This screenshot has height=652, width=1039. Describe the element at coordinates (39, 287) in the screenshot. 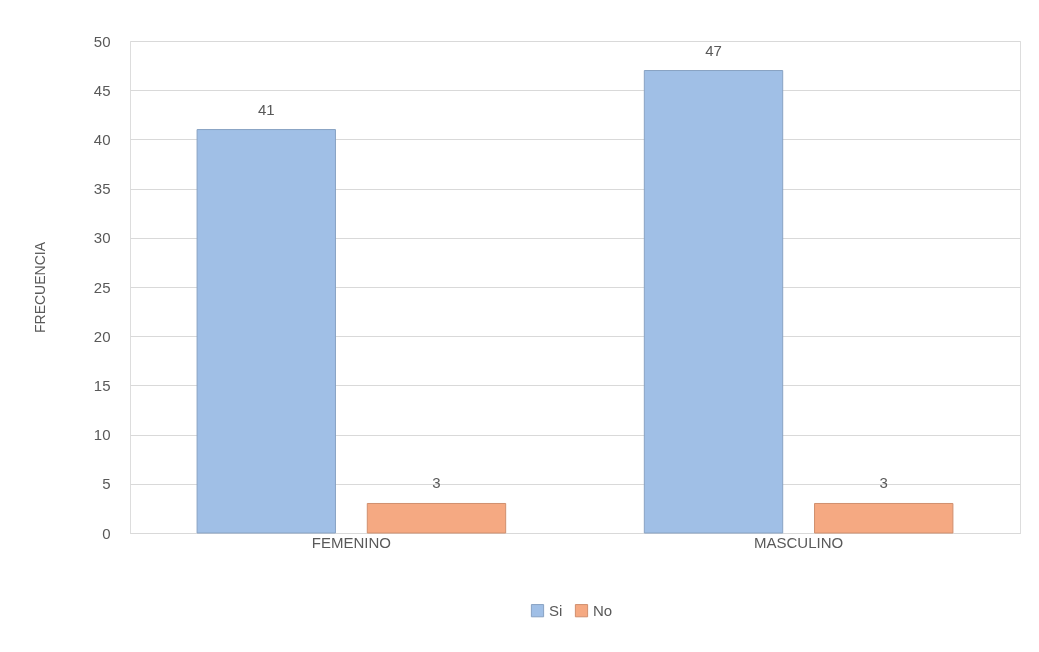

I see `y-axis-title: FRECUENCIA` at that location.